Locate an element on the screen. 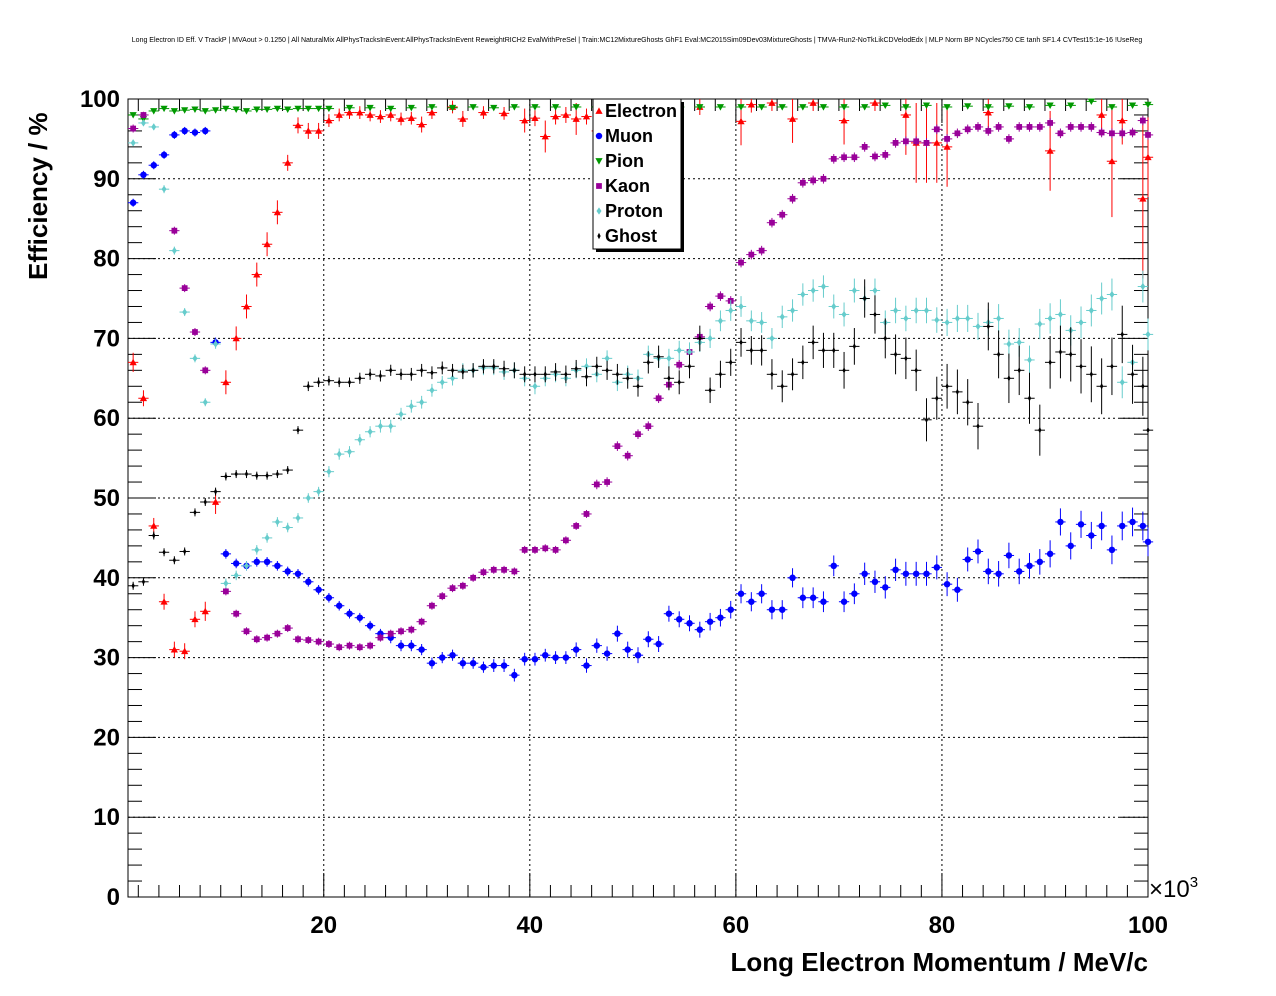  legend-entry-electron: Electron is located at coordinates (636, 111).